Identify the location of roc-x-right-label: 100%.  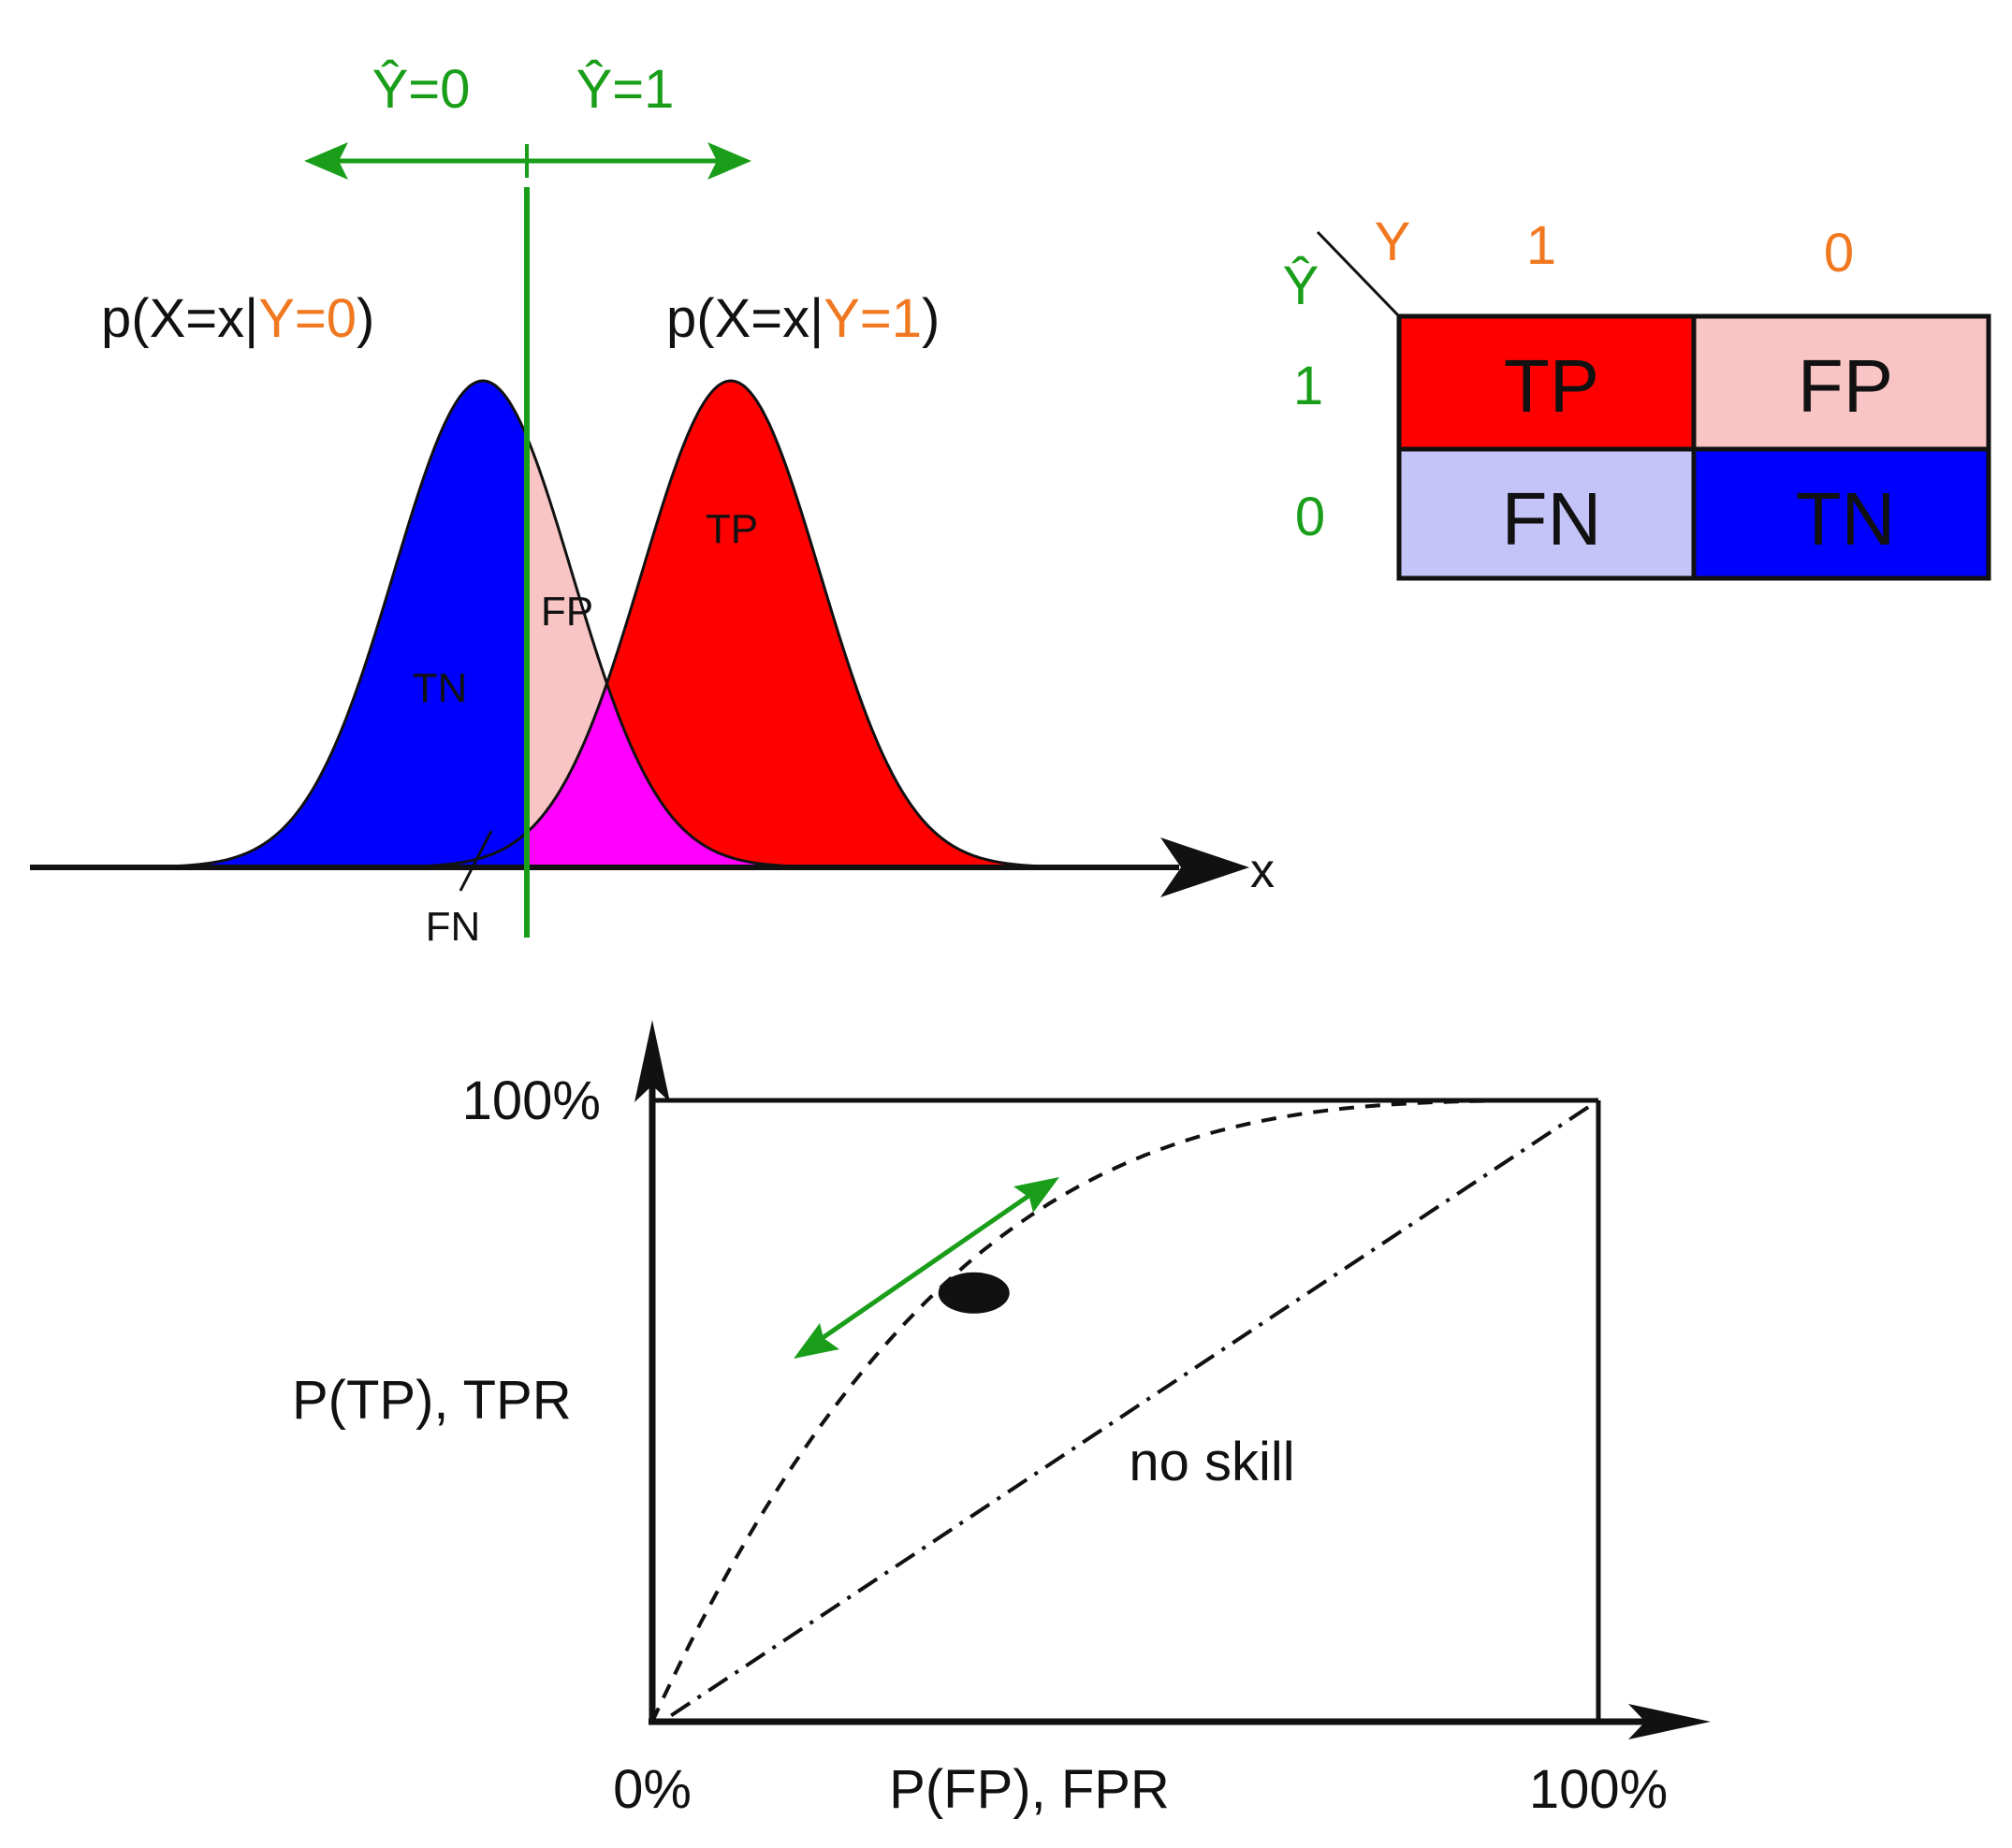
(1598, 1789).